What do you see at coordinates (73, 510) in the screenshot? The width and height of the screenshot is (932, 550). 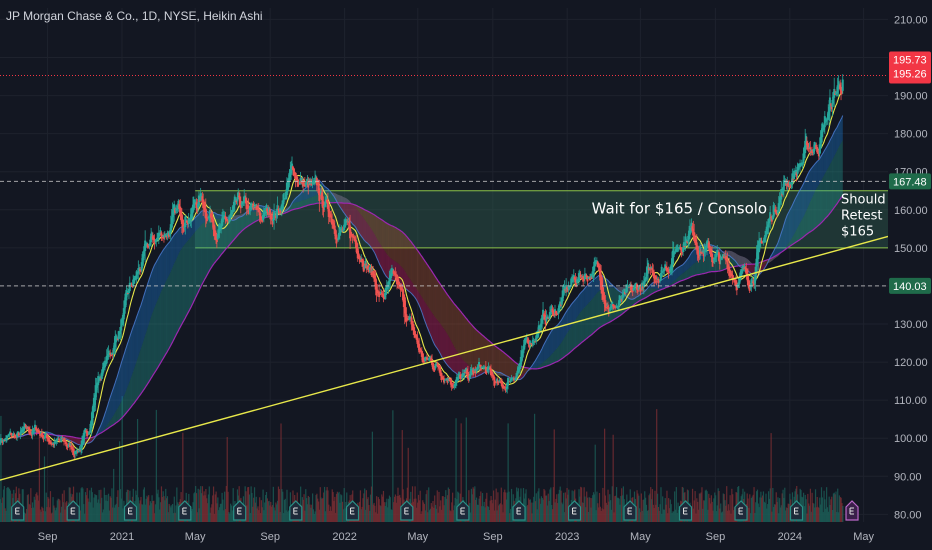 I see `earnings-marker` at bounding box center [73, 510].